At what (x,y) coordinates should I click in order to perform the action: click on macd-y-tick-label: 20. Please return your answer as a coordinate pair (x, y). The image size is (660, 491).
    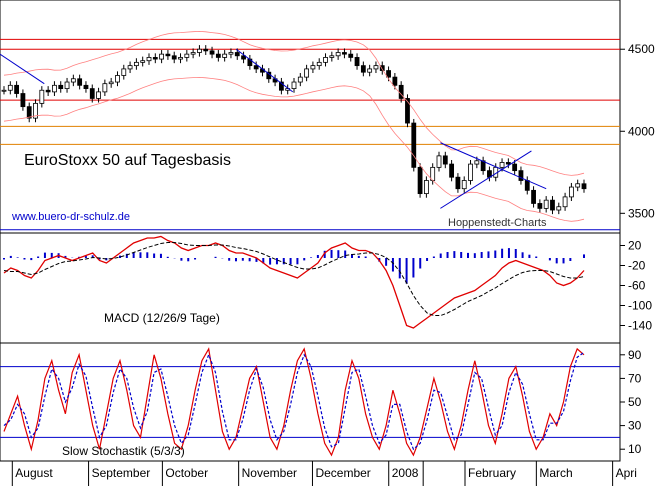
    Looking at the image, I should click on (635, 246).